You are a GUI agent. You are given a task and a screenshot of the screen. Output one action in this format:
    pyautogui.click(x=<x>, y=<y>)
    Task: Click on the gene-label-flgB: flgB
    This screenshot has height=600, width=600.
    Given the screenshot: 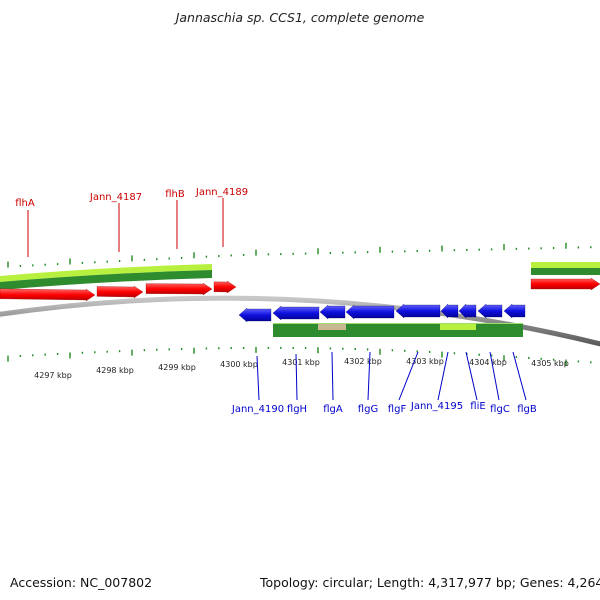 What is the action you would take?
    pyautogui.click(x=527, y=409)
    